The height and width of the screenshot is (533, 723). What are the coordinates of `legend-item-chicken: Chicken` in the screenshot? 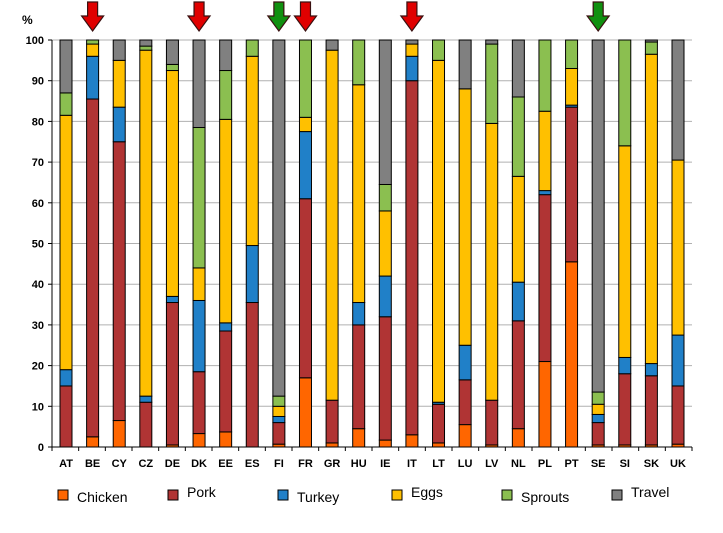 It's located at (92, 497).